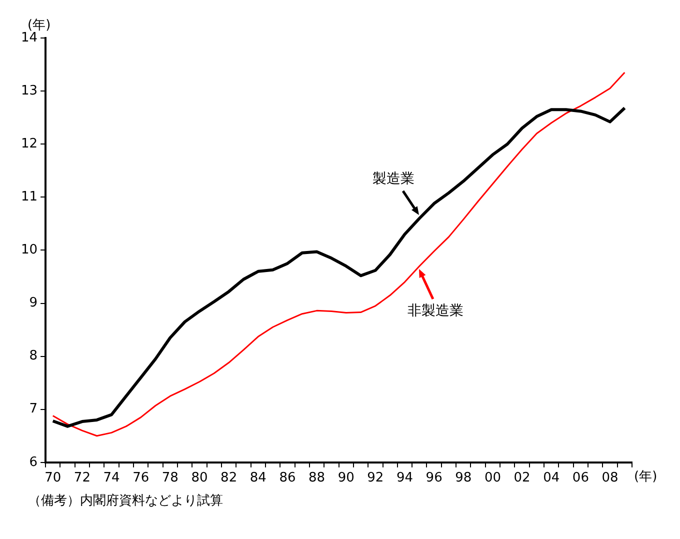  Describe the element at coordinates (317, 478) in the screenshot. I see `x-tick-label: 88` at that location.